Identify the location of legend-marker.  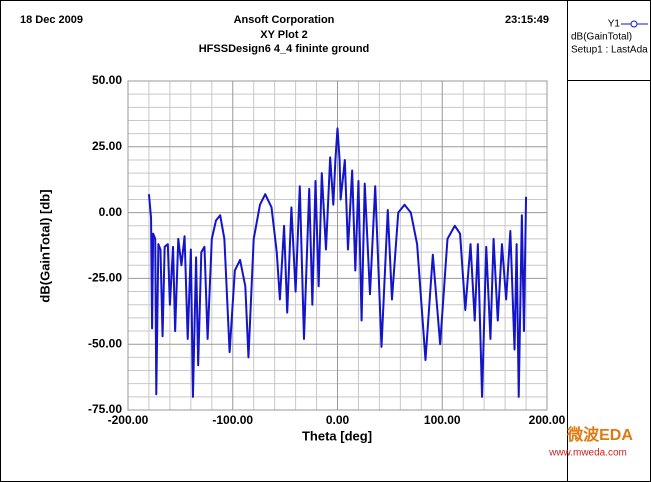
(634, 24).